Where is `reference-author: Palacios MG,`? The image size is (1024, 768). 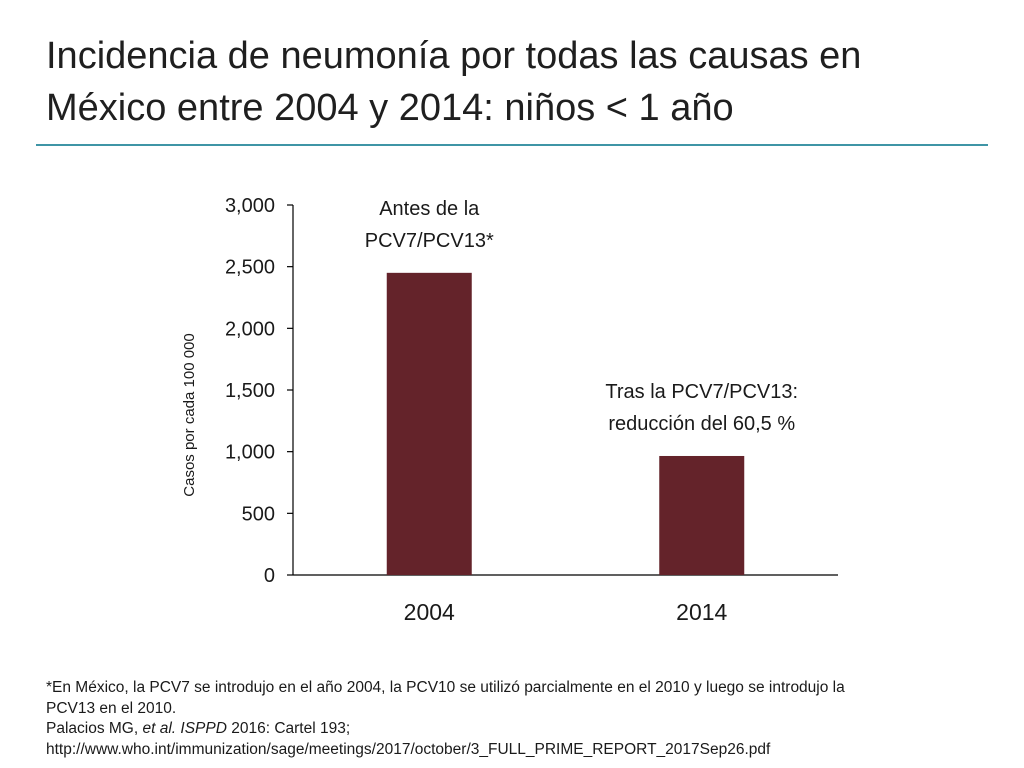
reference-author: Palacios MG, is located at coordinates (94, 728).